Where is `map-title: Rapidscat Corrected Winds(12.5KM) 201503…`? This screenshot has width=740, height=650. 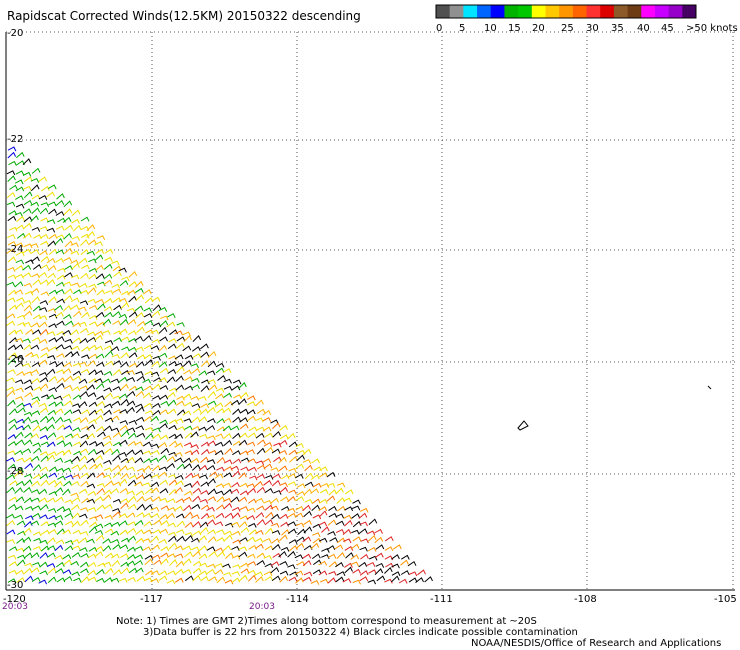 map-title: Rapidscat Corrected Winds(12.5KM) 201503… is located at coordinates (184, 16).